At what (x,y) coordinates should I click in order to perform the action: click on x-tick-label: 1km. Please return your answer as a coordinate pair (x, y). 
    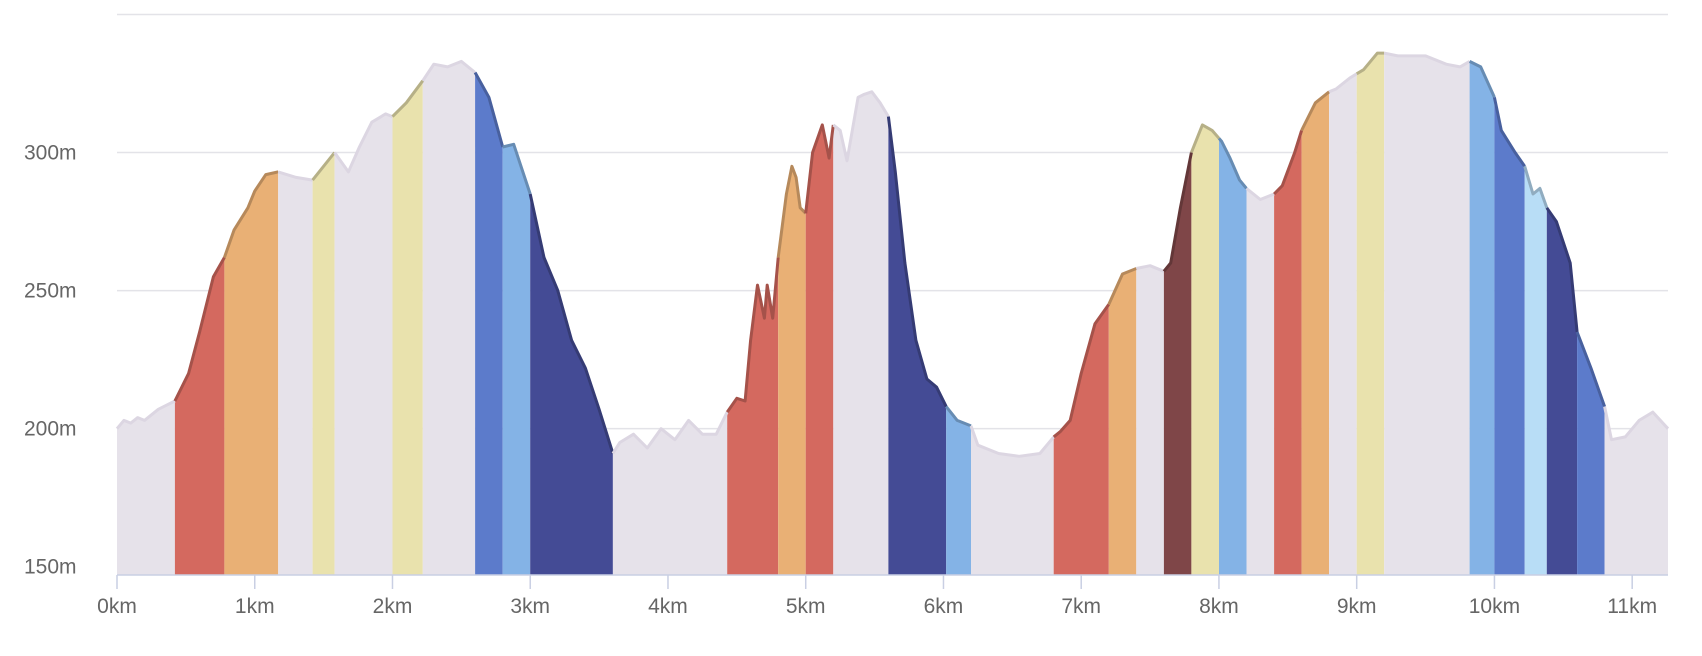
    Looking at the image, I should click on (255, 606).